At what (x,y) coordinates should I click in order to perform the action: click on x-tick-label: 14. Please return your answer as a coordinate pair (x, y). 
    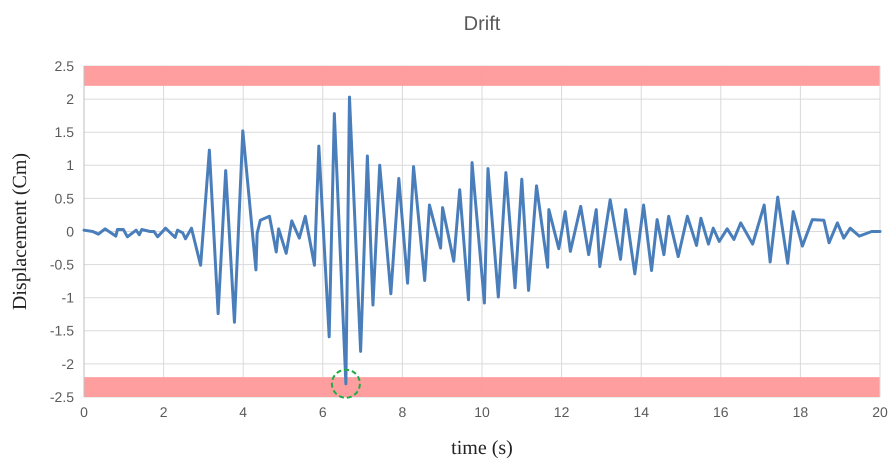
    Looking at the image, I should click on (641, 412).